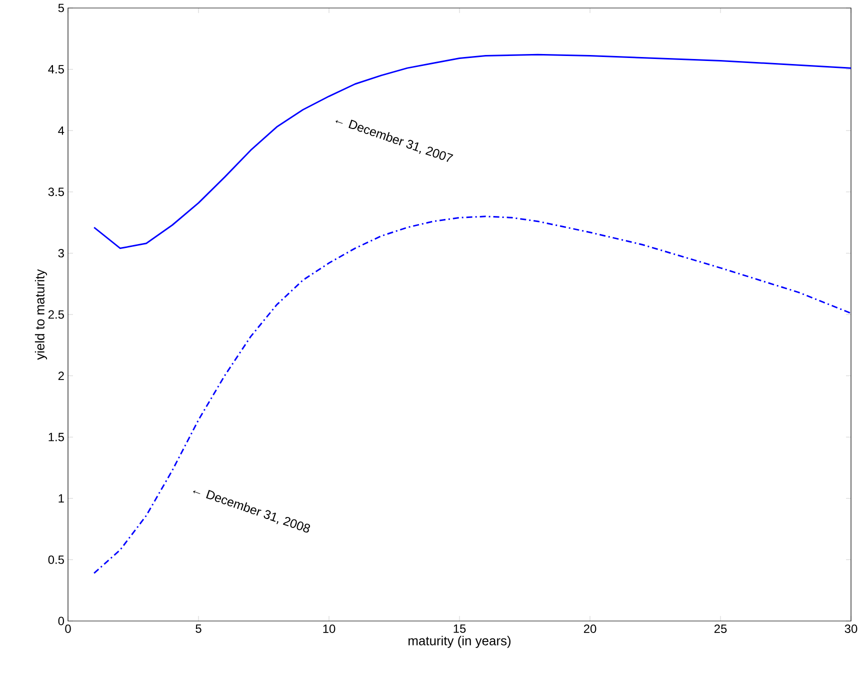 The width and height of the screenshot is (861, 673). Describe the element at coordinates (41, 314) in the screenshot. I see `y-axis-title: yield to maturity` at that location.